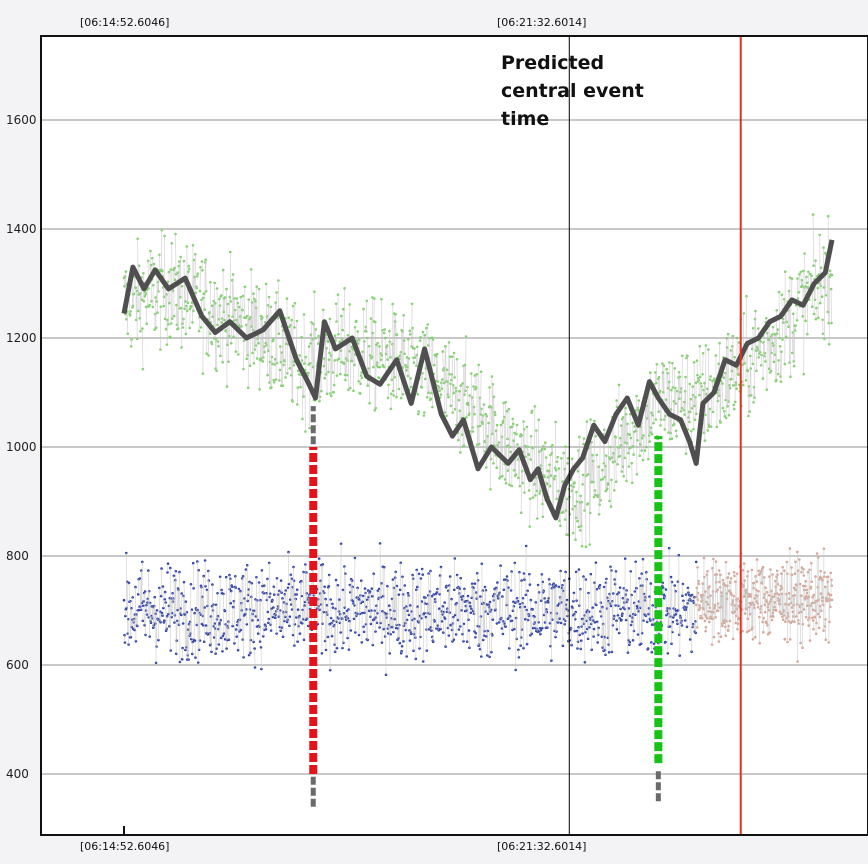 The width and height of the screenshot is (868, 864). I want to click on annotation-line-3: time, so click(525, 119).